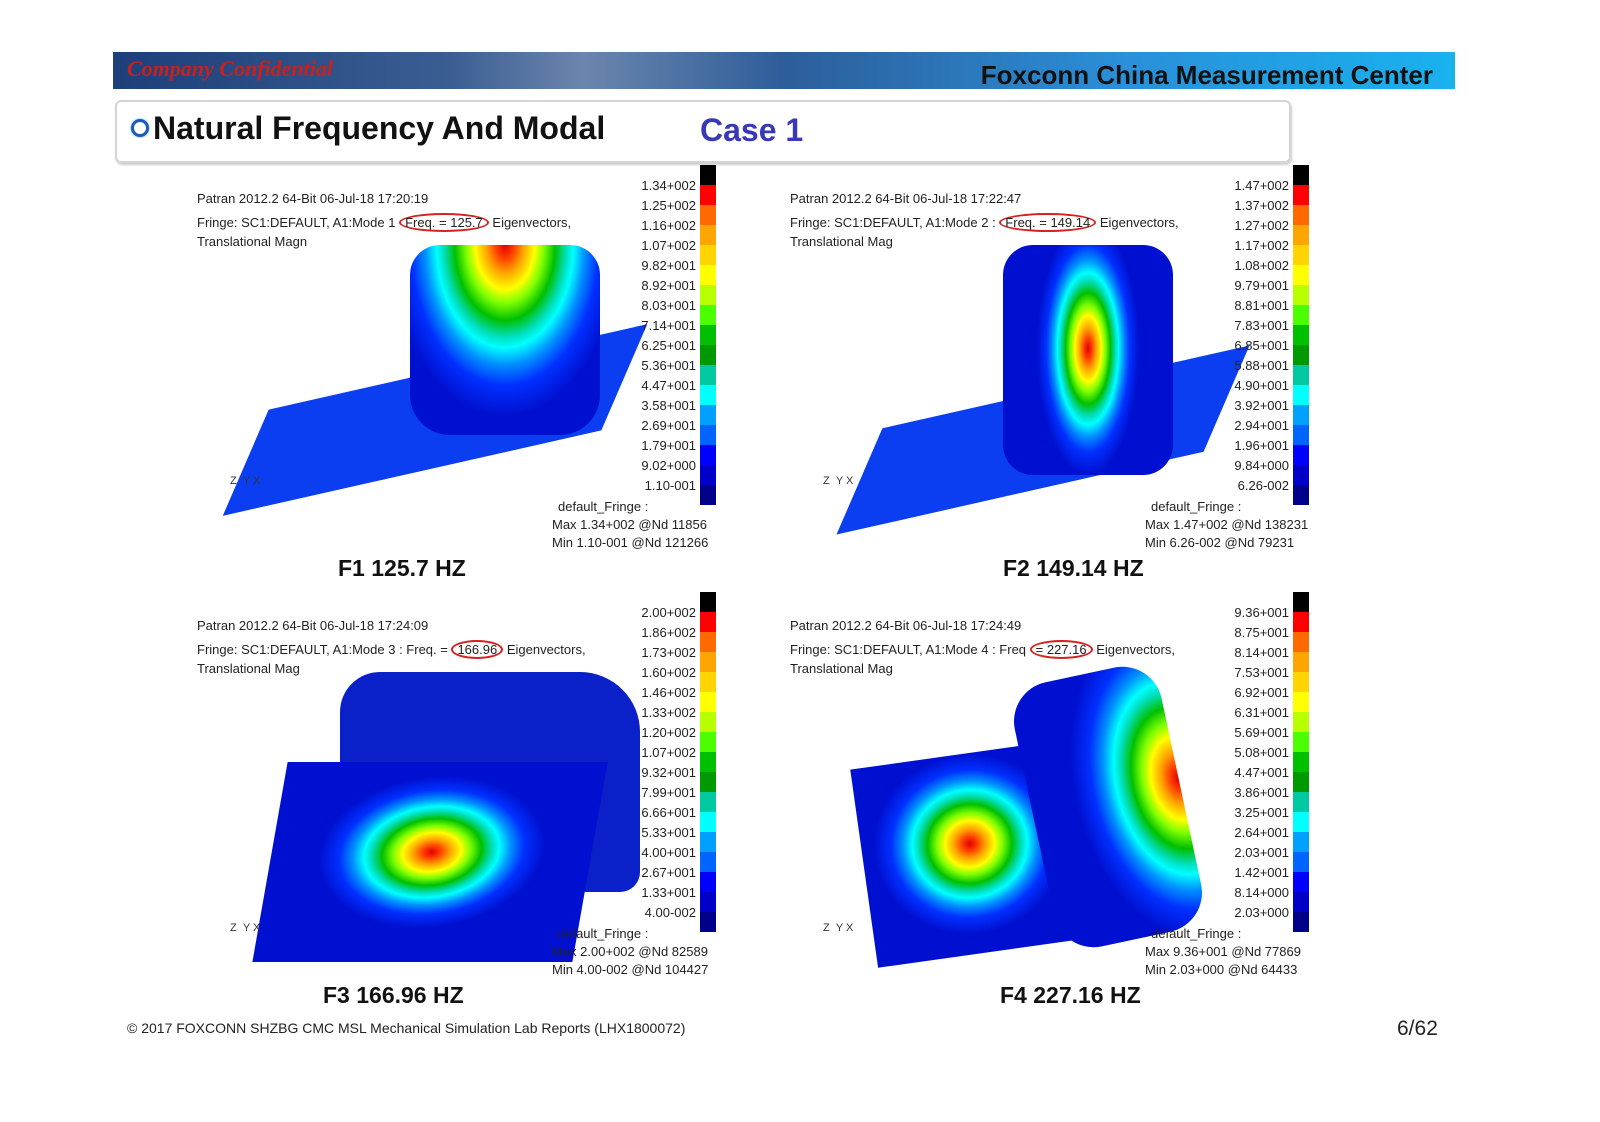 The image size is (1600, 1122). I want to click on legend-label: 8.92+001, so click(668, 285).